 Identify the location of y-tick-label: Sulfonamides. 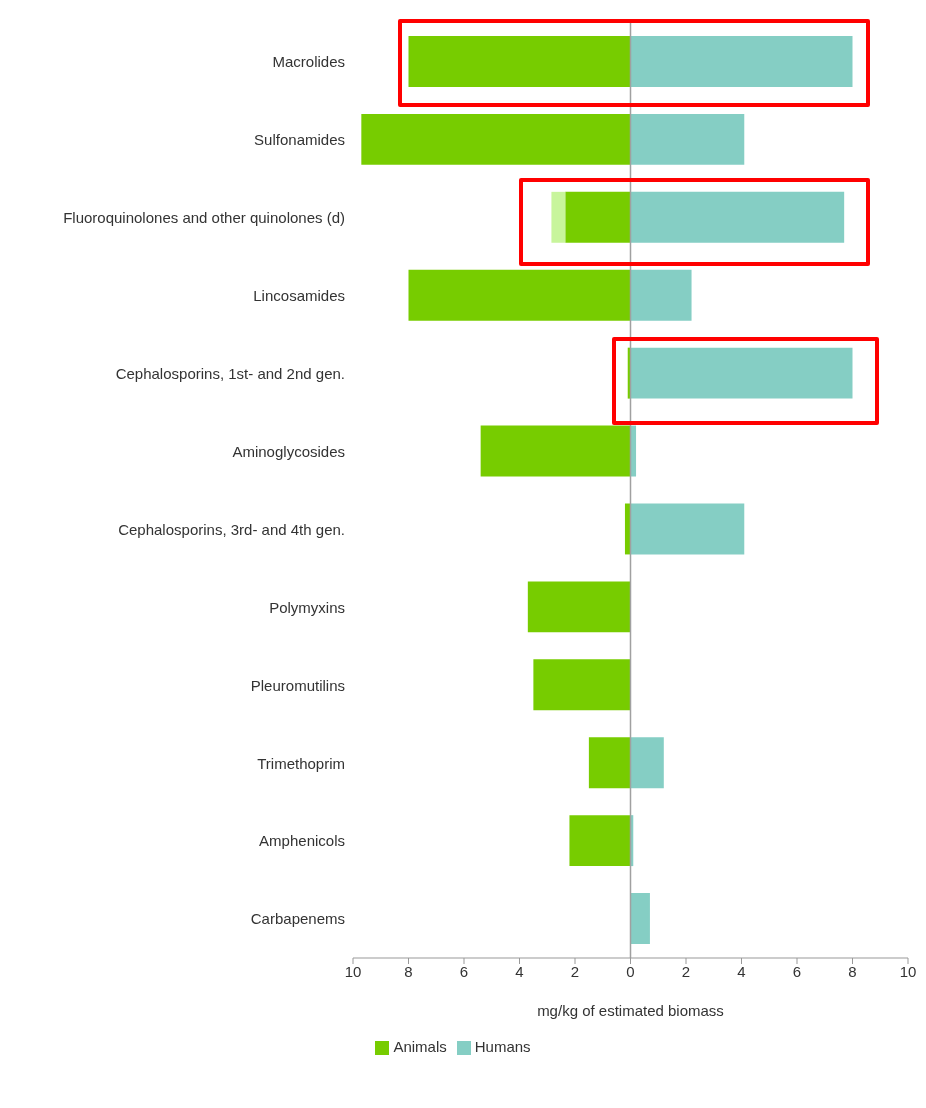
(299, 140).